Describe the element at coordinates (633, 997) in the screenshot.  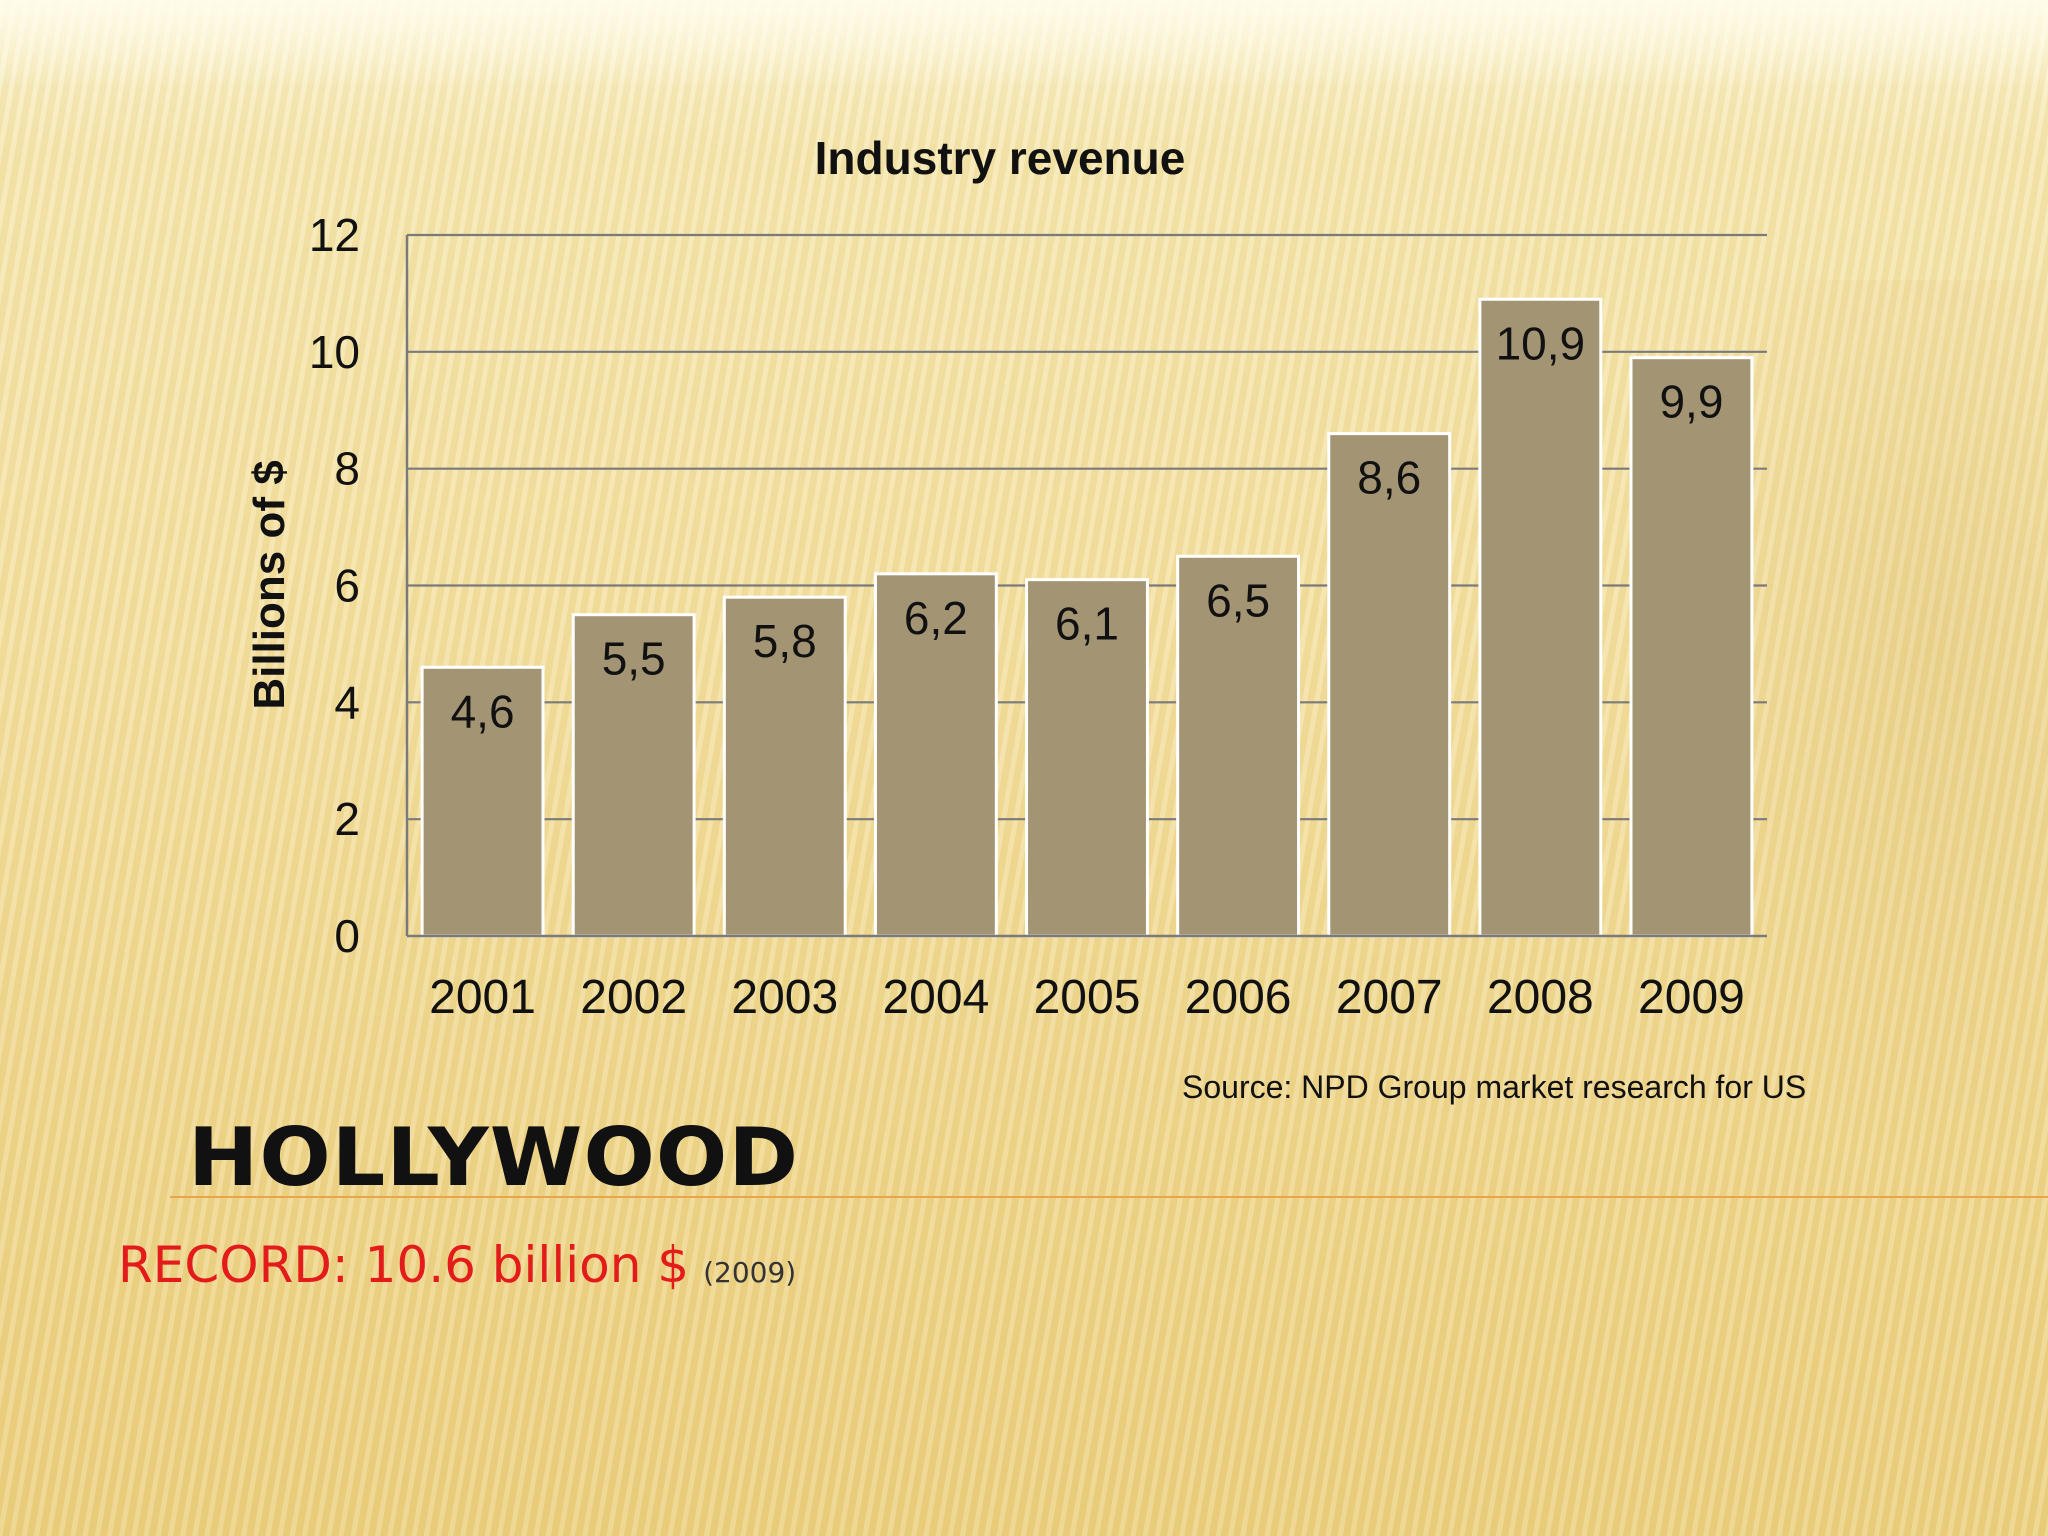
I see `x-tick-label: 2002` at that location.